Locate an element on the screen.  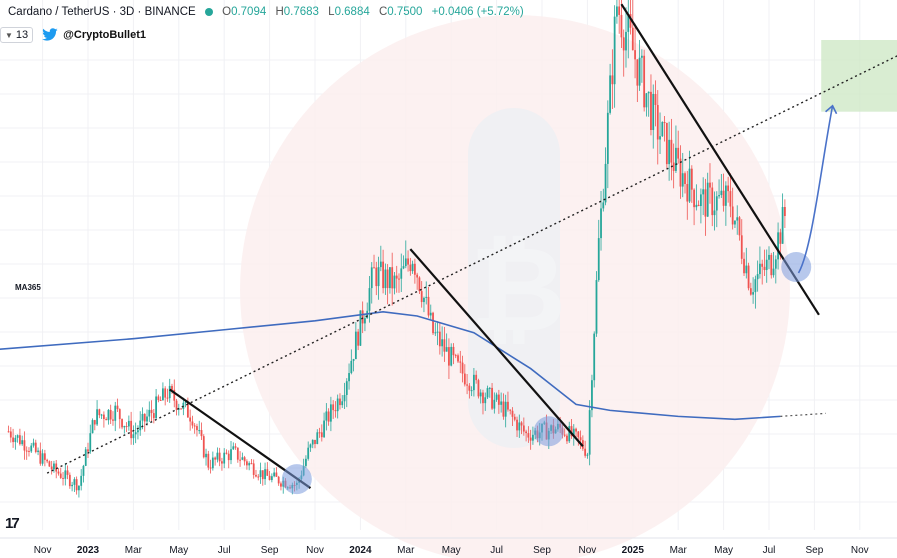
x-tick-label: 2023 is located at coordinates (88, 550).